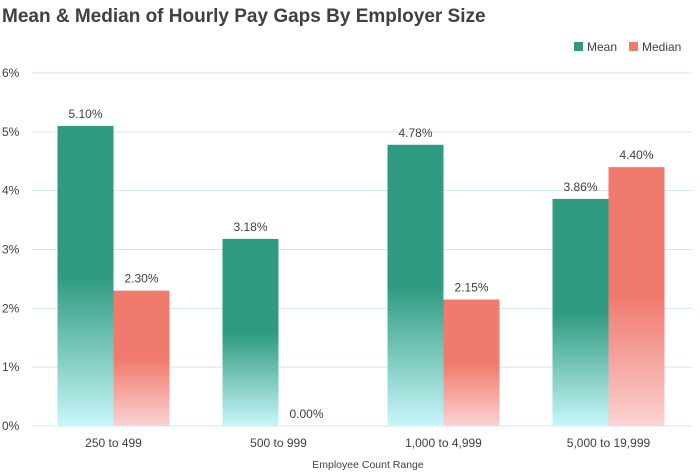 This screenshot has width=700, height=473. What do you see at coordinates (661, 47) in the screenshot?
I see `legend-label-median: Median` at bounding box center [661, 47].